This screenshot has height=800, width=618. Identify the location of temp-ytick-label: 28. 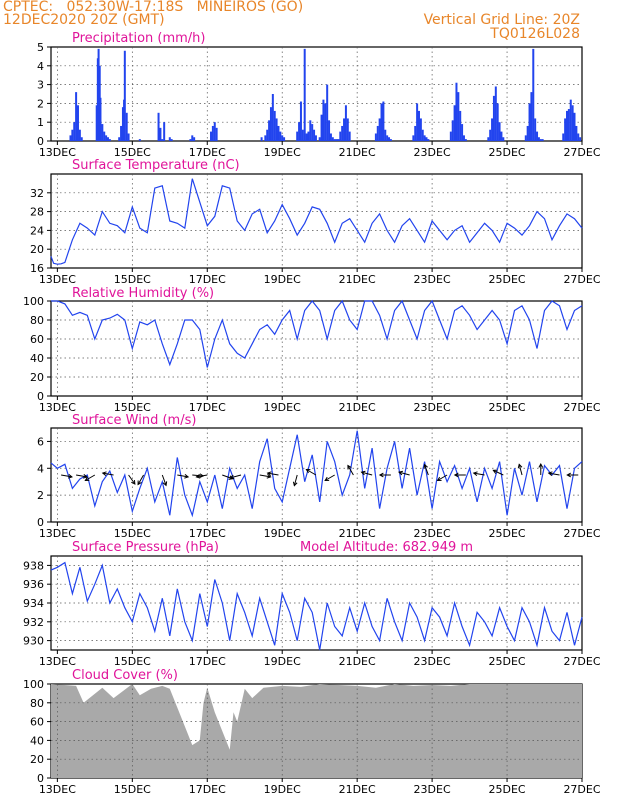
(37, 212).